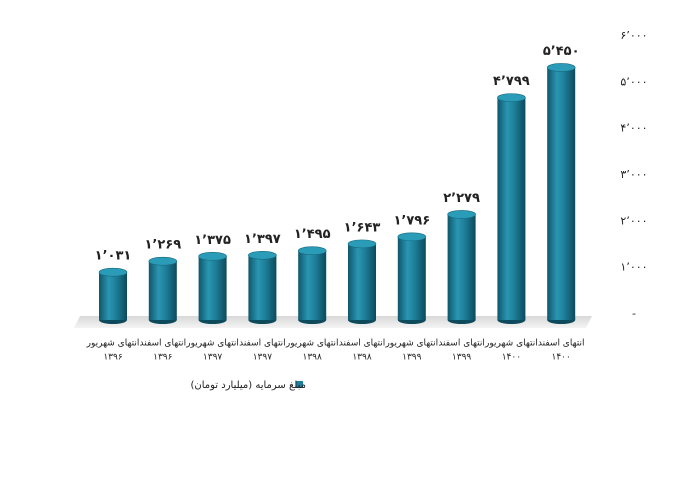  Describe the element at coordinates (262, 239) in the screenshot. I see `value-label: ۱٬۳۹۷` at that location.